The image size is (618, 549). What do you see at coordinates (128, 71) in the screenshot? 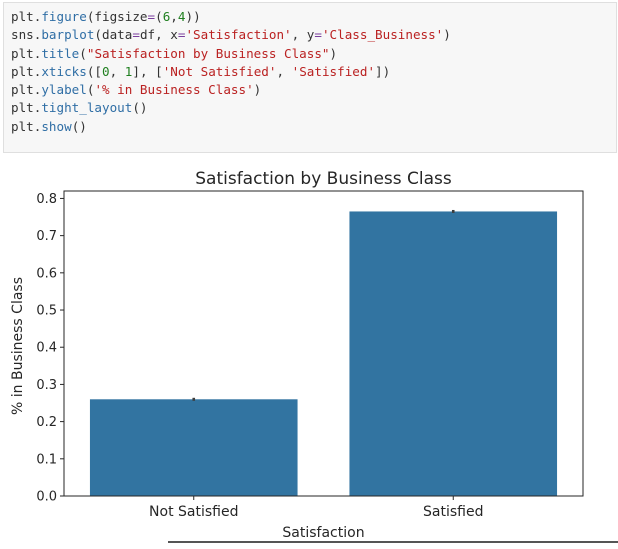
I see `code-token: 1` at bounding box center [128, 71].